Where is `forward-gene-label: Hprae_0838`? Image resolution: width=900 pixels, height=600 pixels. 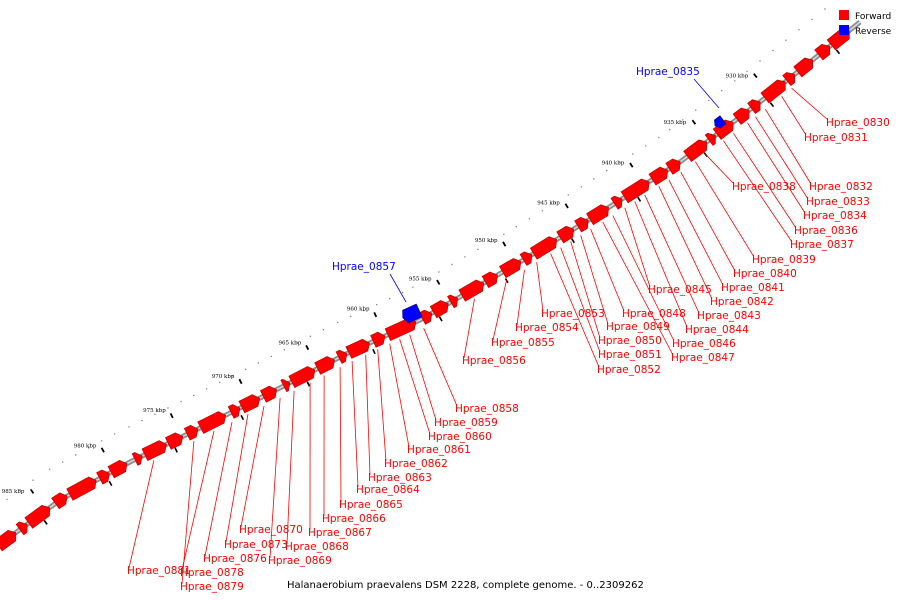
forward-gene-label: Hprae_0838 is located at coordinates (764, 187).